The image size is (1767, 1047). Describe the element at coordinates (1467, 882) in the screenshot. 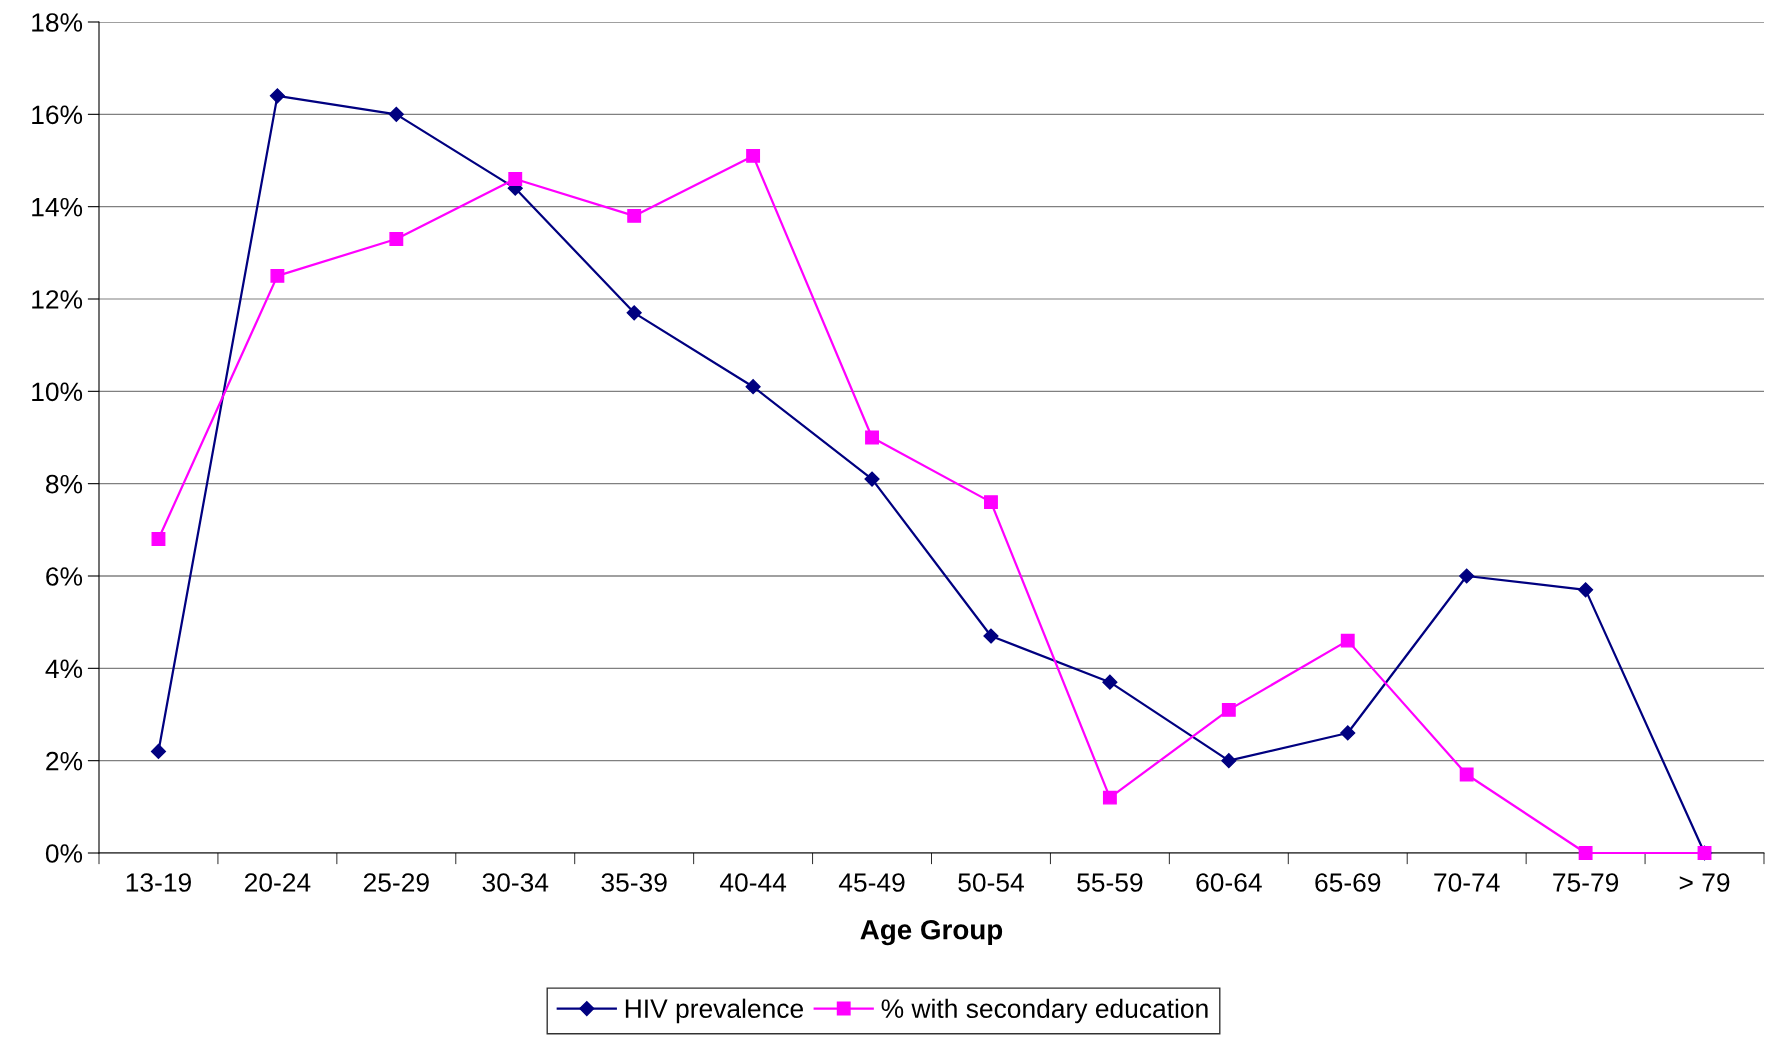

I see `x-tick-label: 70-74` at that location.